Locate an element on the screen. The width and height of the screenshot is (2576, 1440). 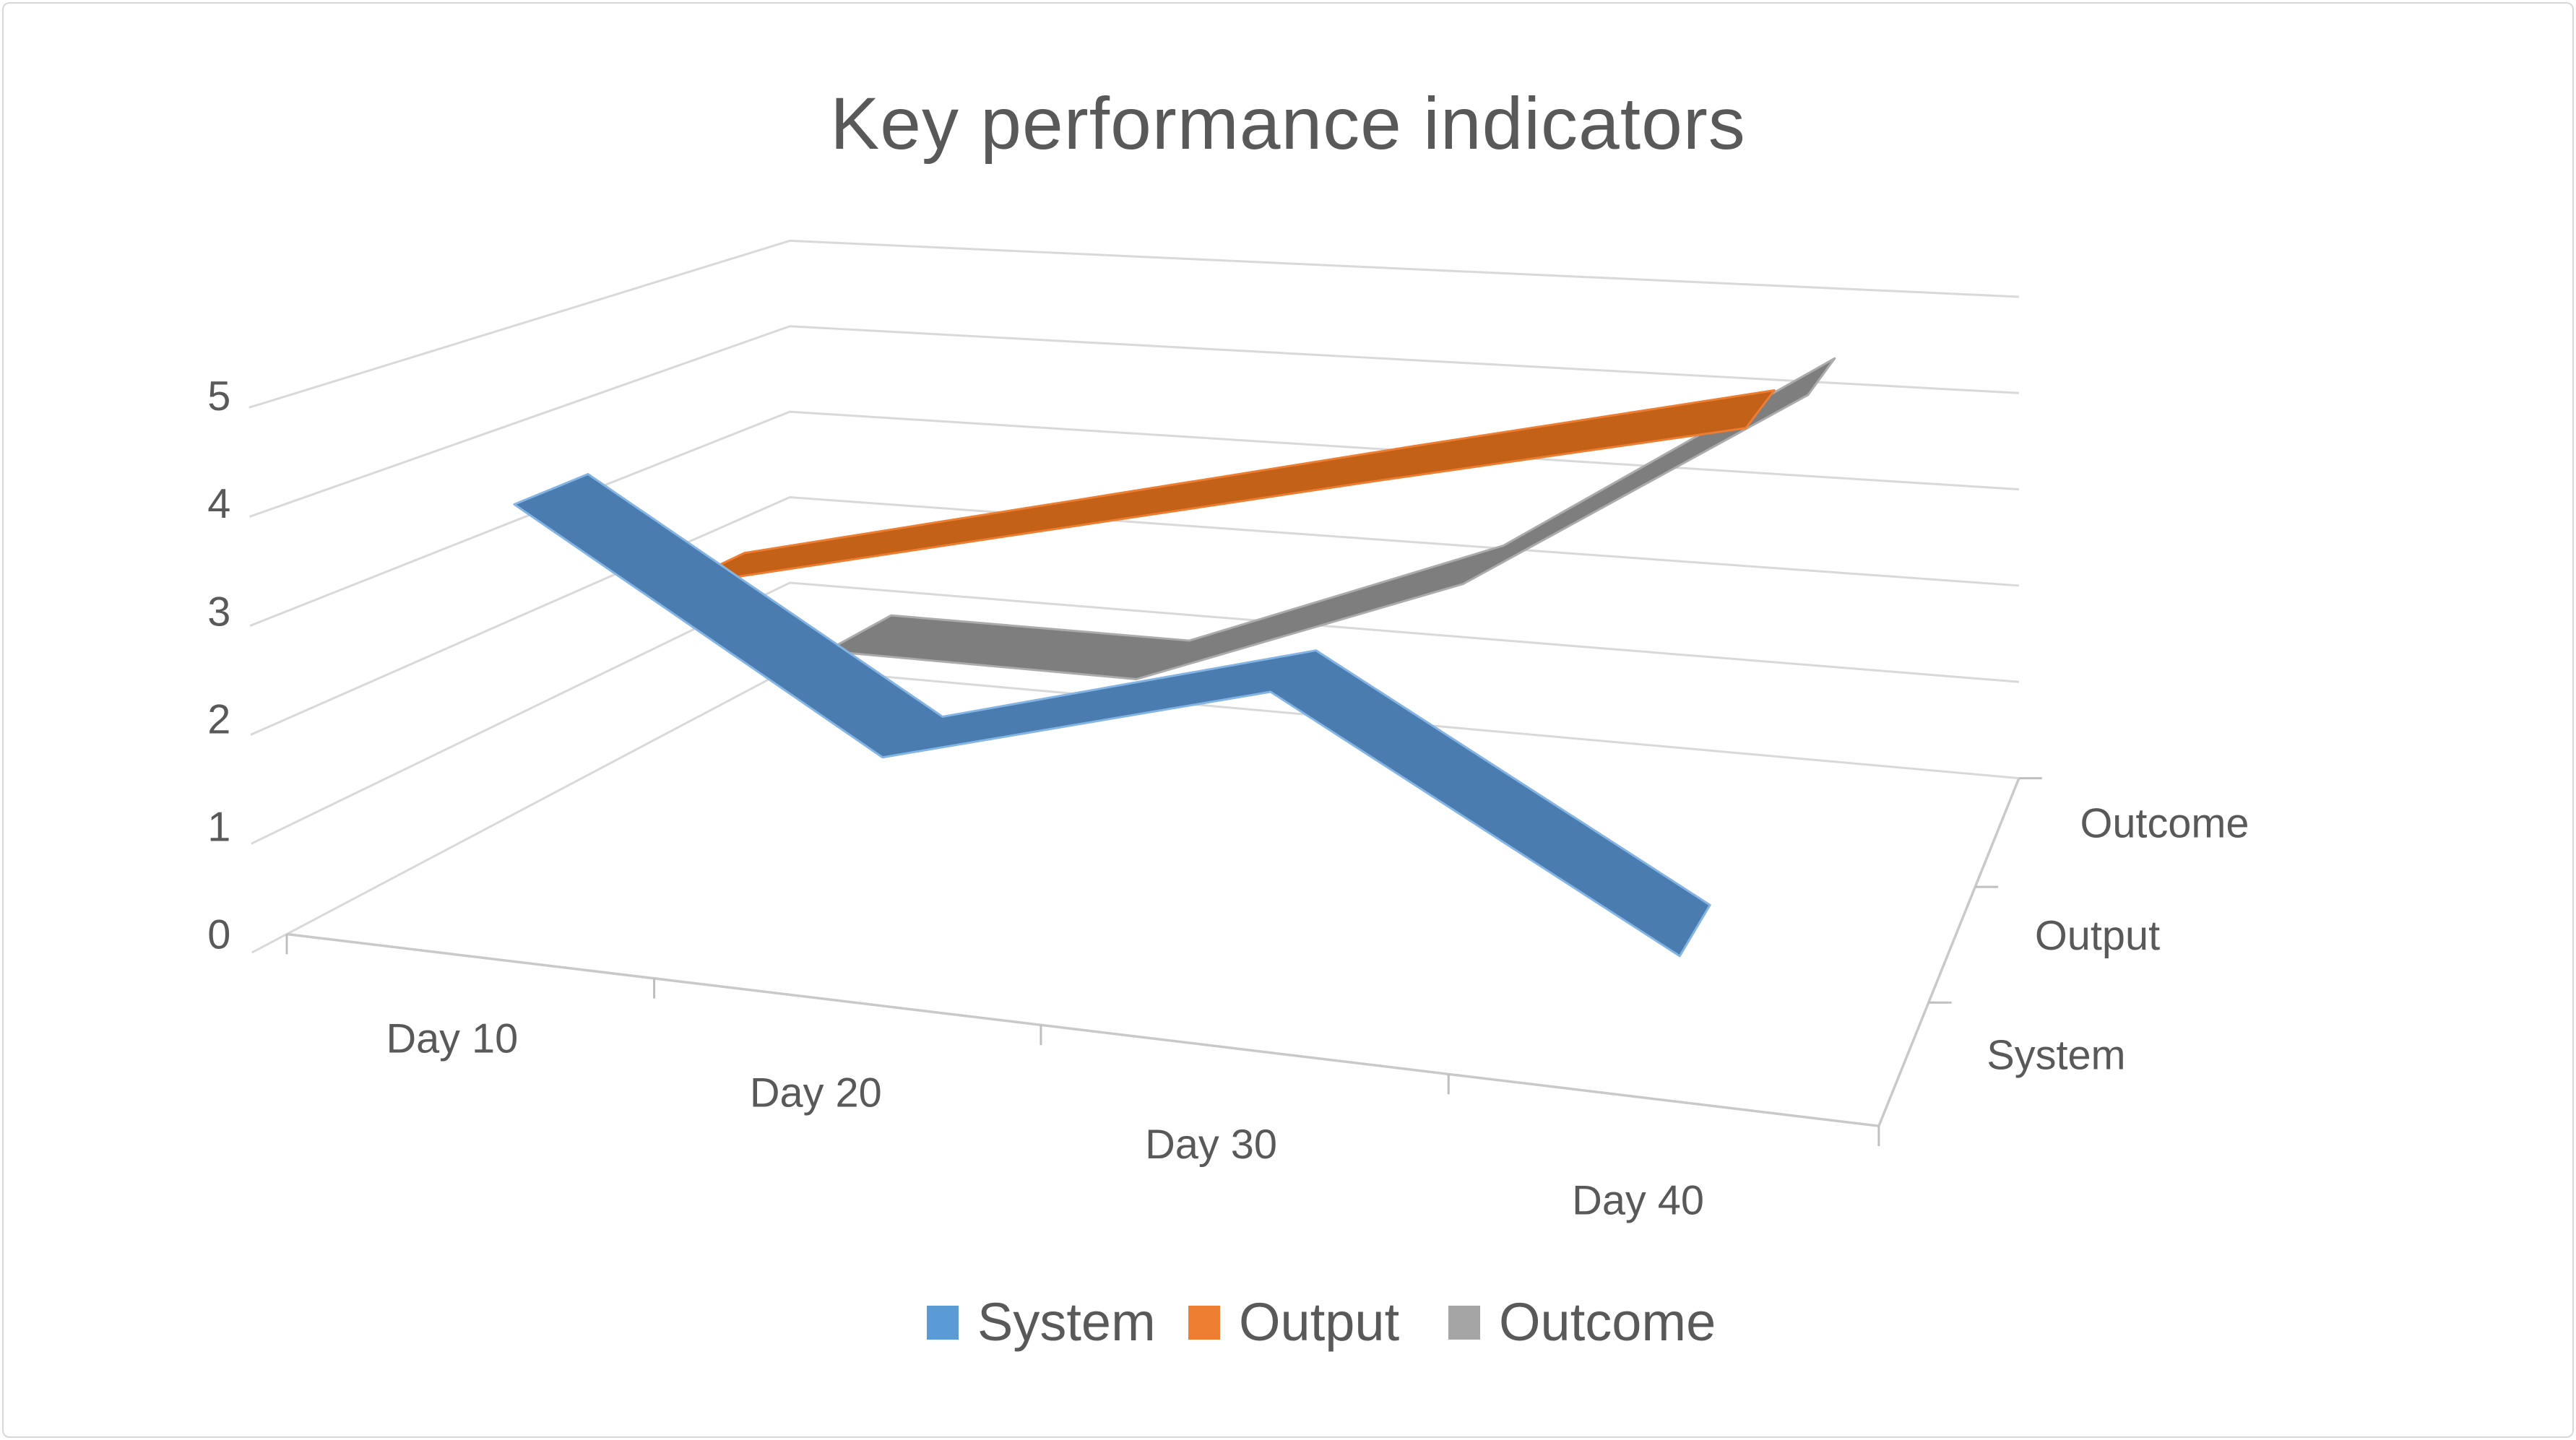
chart-title: Key performance indicators is located at coordinates (1288, 124).